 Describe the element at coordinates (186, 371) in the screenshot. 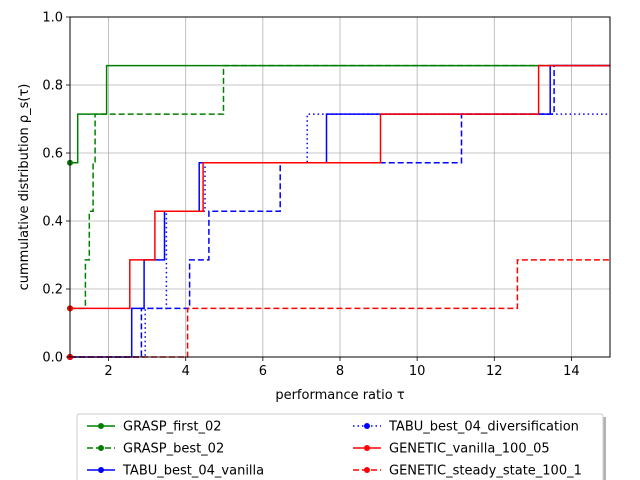

I see `x-tick-label: 4` at that location.